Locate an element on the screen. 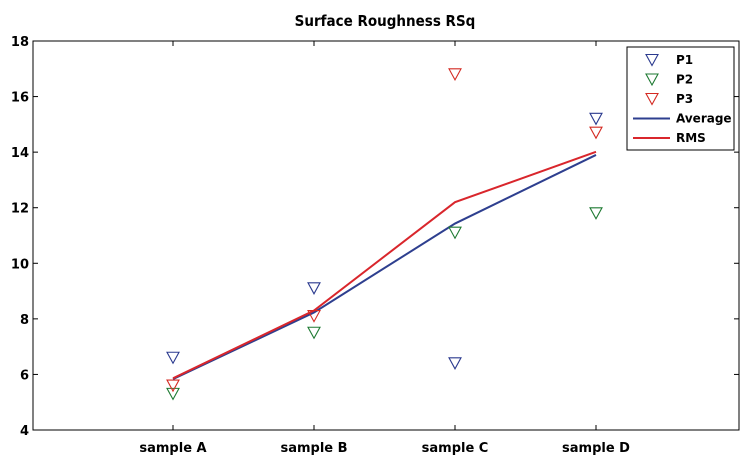 This screenshot has width=754, height=462. y-tick-label: 10 is located at coordinates (20, 264).